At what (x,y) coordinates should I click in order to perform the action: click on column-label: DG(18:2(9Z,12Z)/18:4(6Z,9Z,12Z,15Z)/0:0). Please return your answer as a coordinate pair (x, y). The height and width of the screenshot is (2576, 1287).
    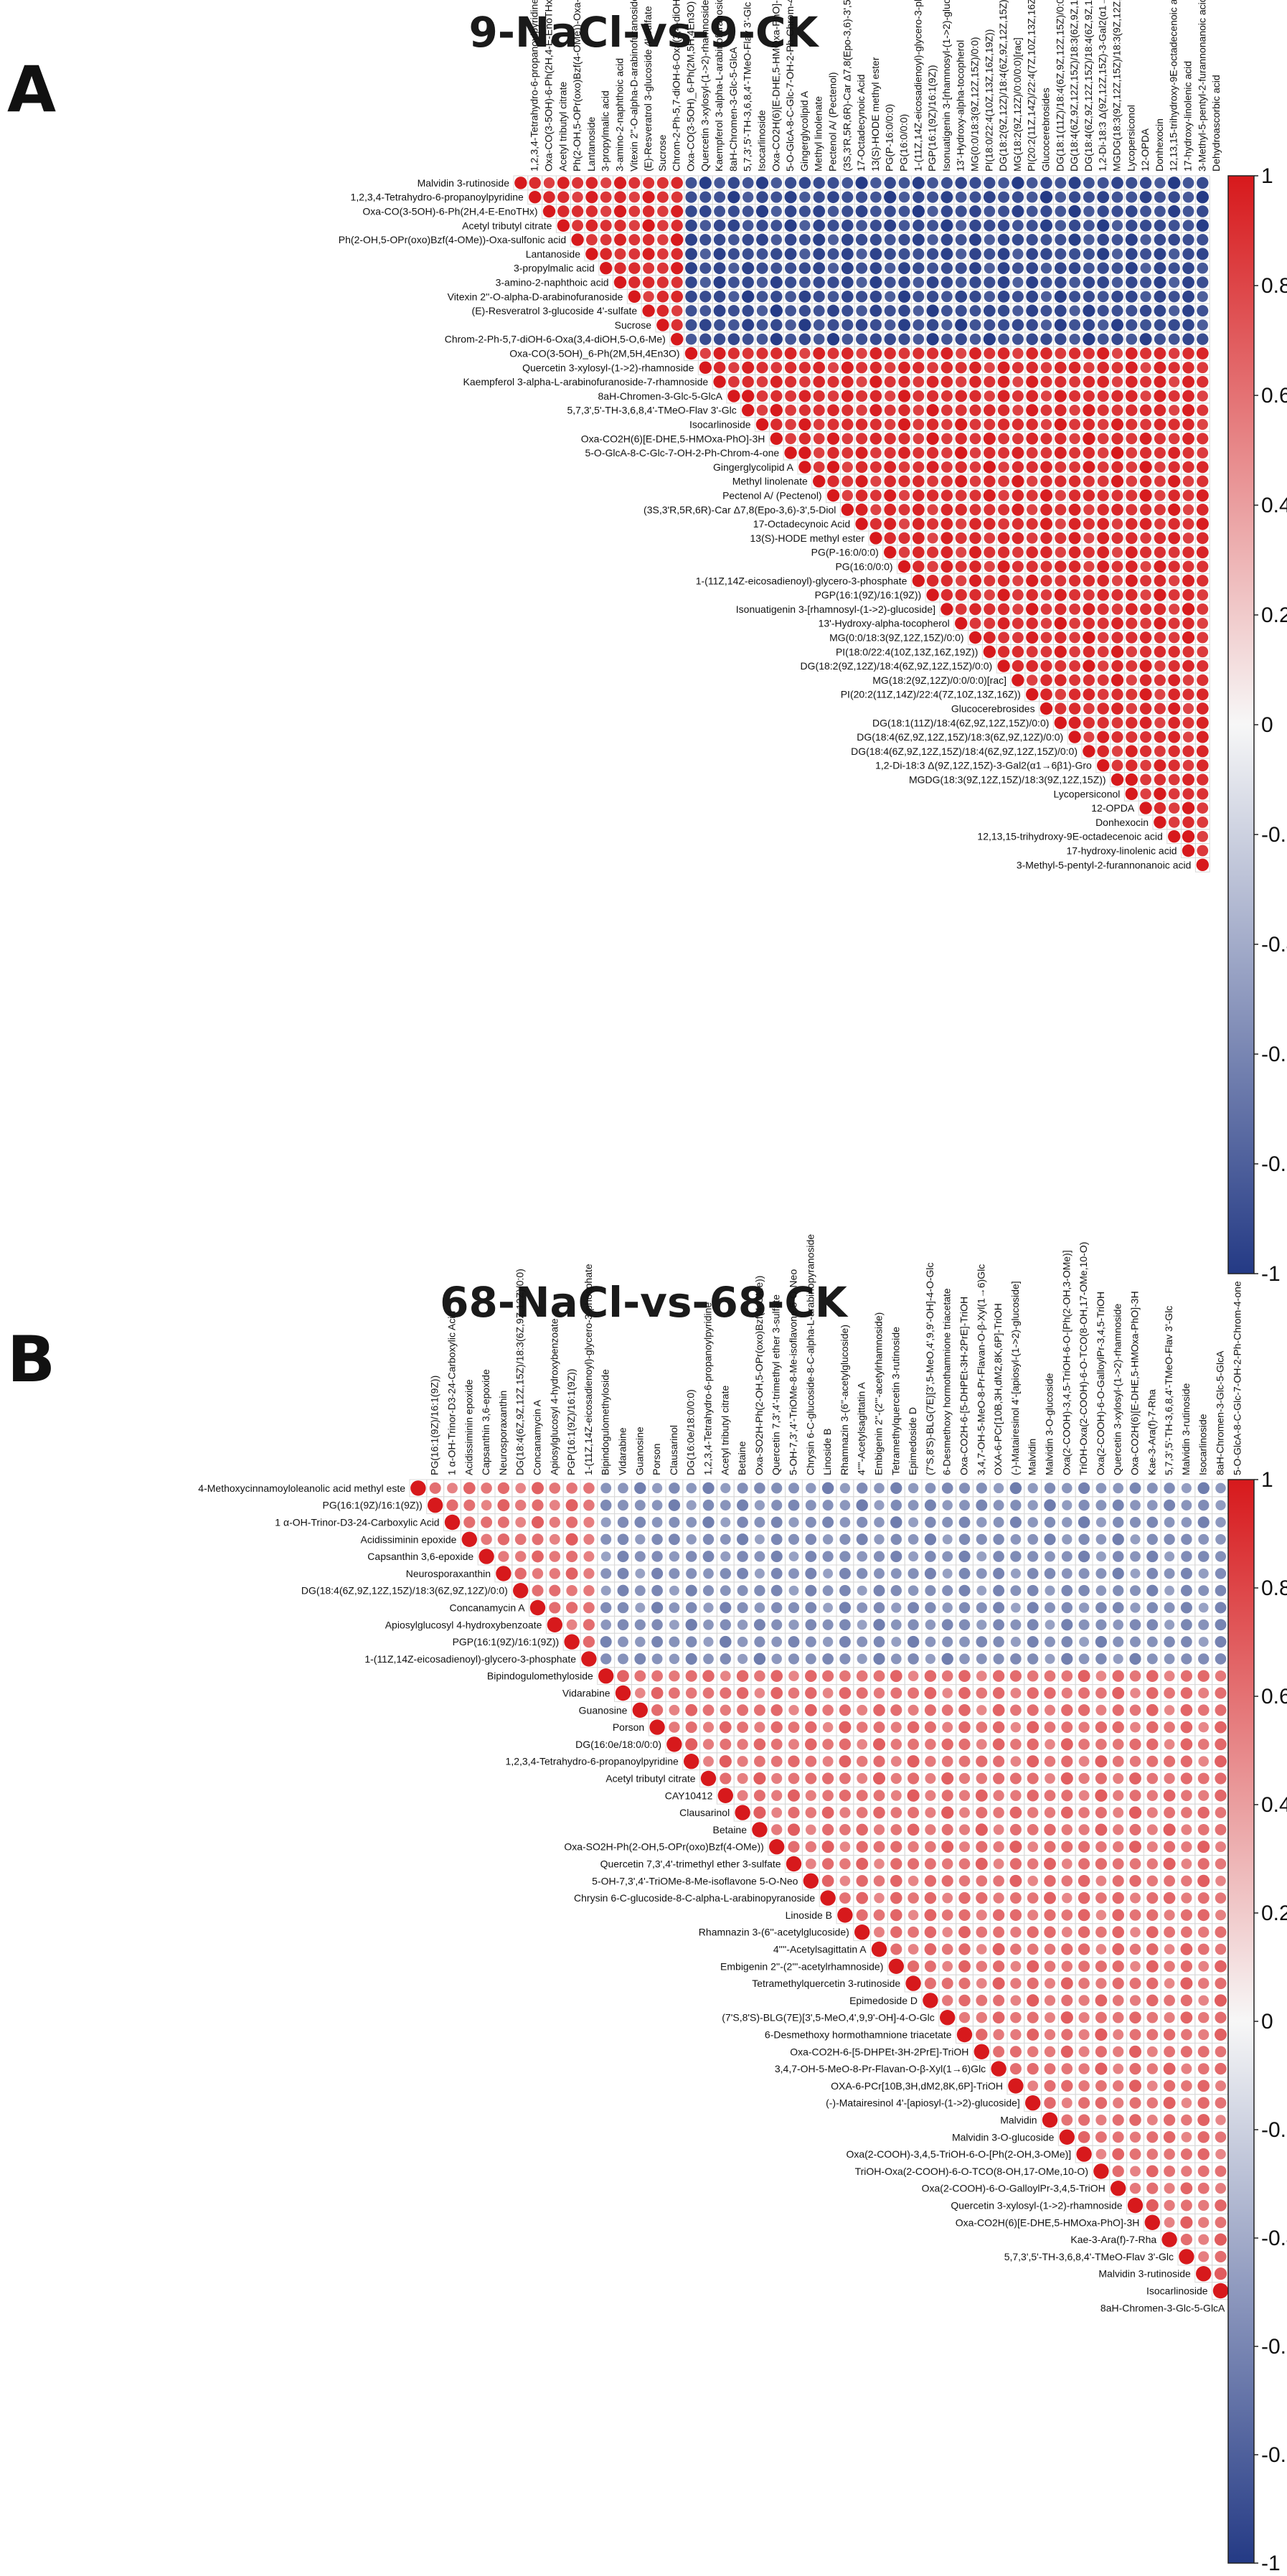
    Looking at the image, I should click on (1003, 85).